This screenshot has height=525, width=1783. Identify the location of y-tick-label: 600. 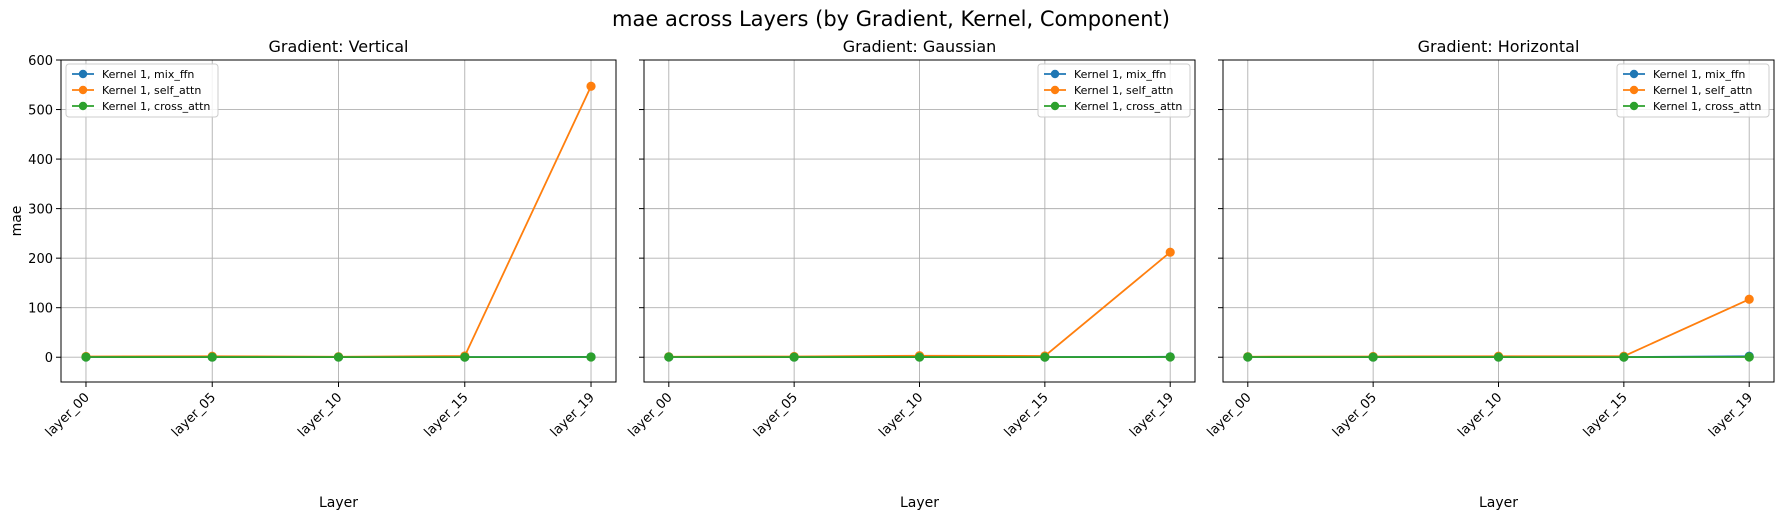
(40, 61).